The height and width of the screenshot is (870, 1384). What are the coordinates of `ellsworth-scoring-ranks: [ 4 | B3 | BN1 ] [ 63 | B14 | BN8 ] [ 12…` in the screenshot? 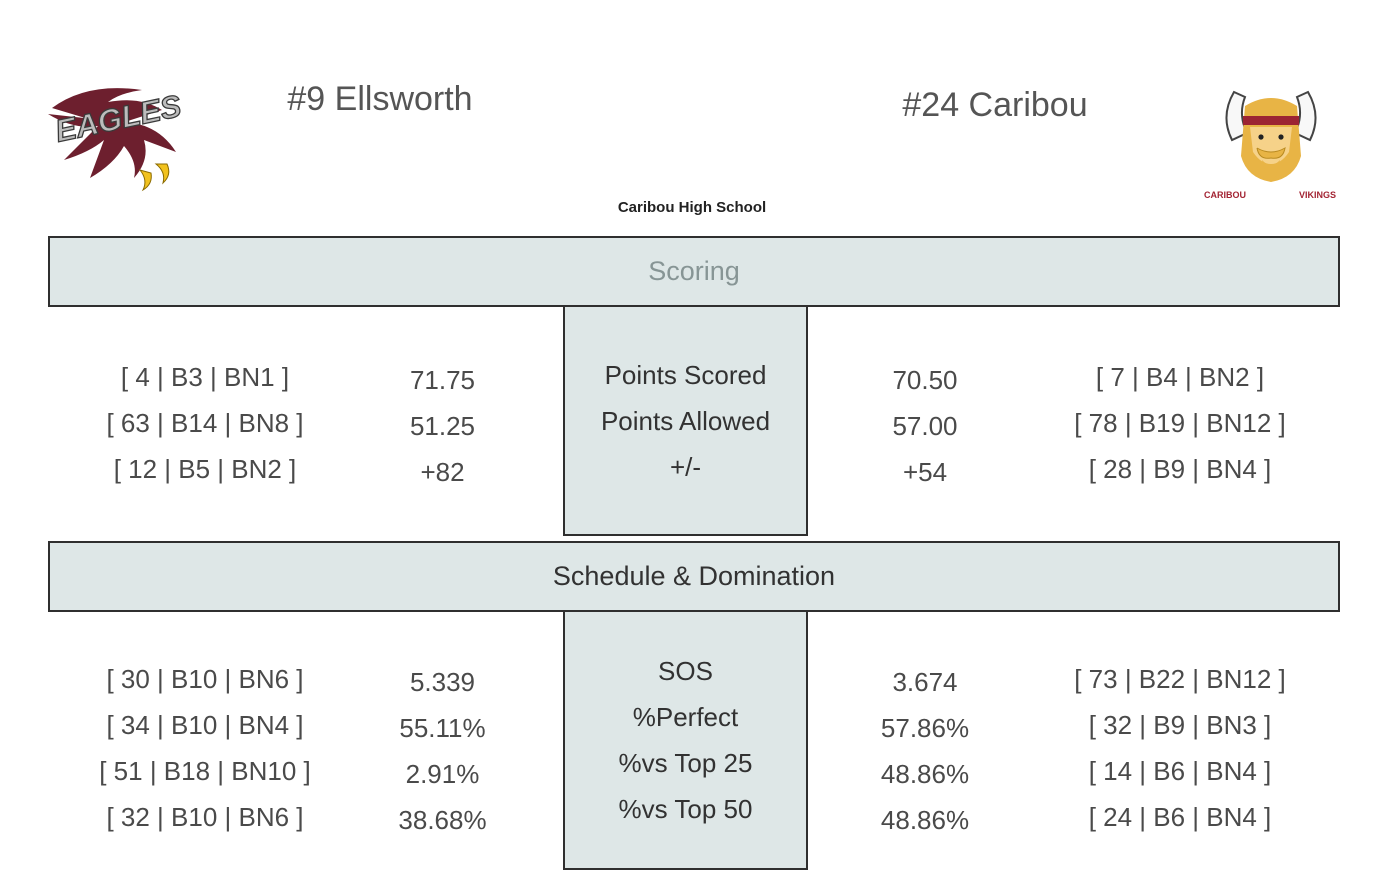 It's located at (205, 423).